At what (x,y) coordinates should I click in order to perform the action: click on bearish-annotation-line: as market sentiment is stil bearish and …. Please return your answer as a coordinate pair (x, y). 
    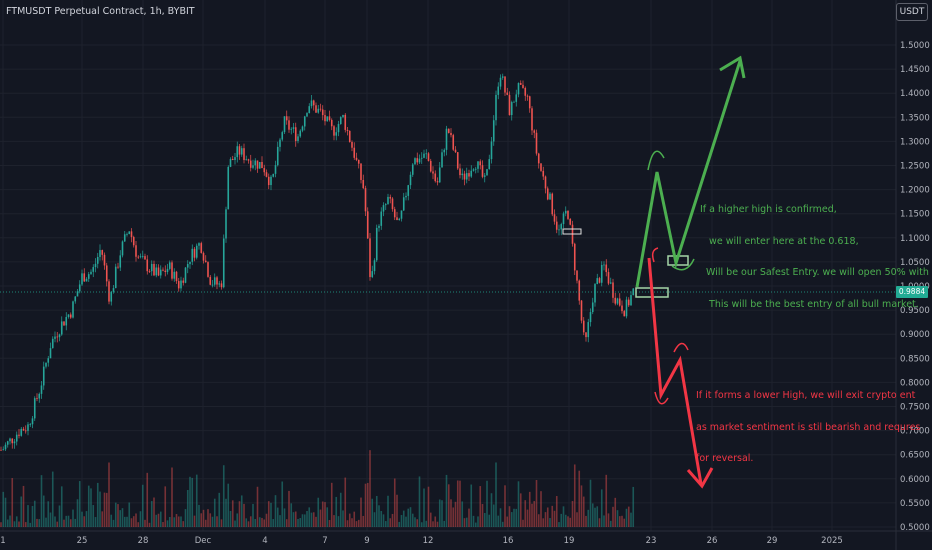
    Looking at the image, I should click on (808, 427).